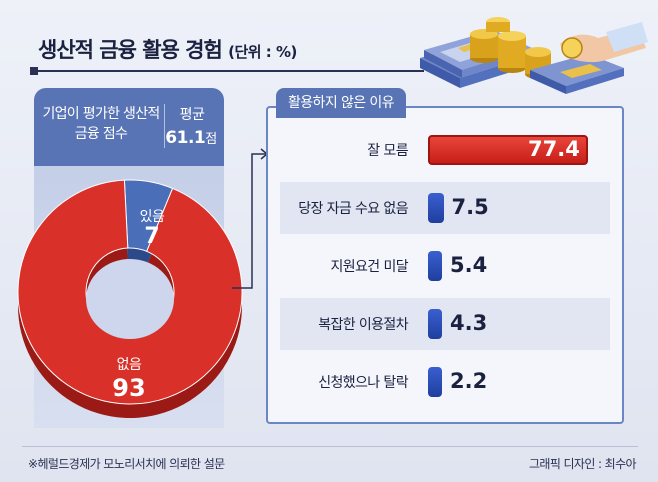 The width and height of the screenshot is (658, 482). I want to click on hand-icon, so click(604, 42).